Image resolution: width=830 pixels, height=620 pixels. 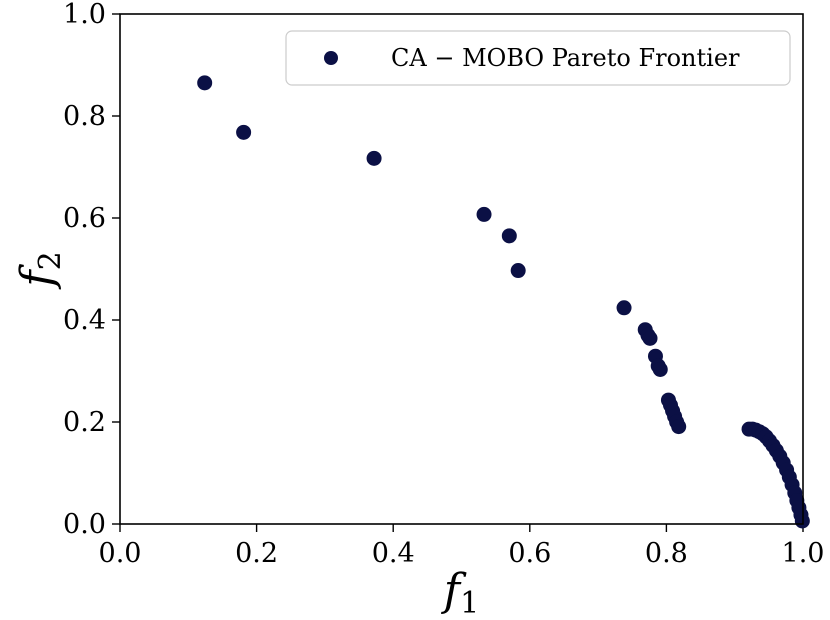 I want to click on legend-marker, so click(x=331, y=58).